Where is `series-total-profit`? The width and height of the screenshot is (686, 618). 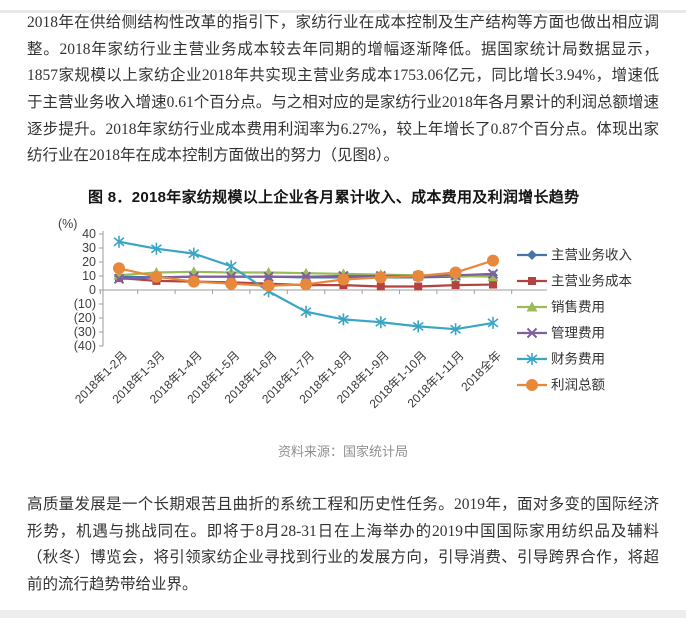 series-total-profit is located at coordinates (306, 273).